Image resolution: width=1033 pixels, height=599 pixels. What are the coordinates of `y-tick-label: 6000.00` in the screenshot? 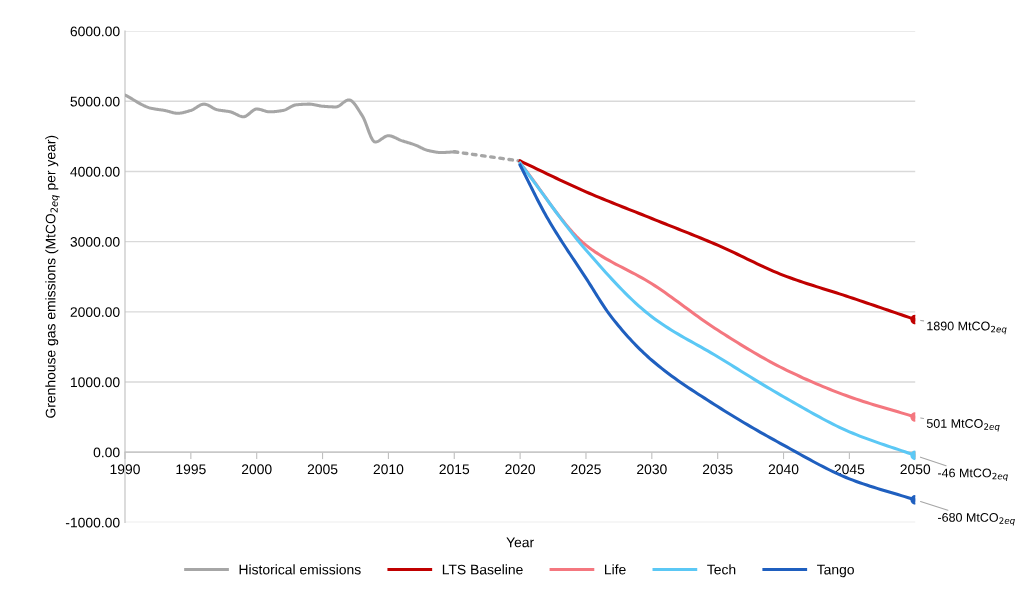 It's located at (95, 31).